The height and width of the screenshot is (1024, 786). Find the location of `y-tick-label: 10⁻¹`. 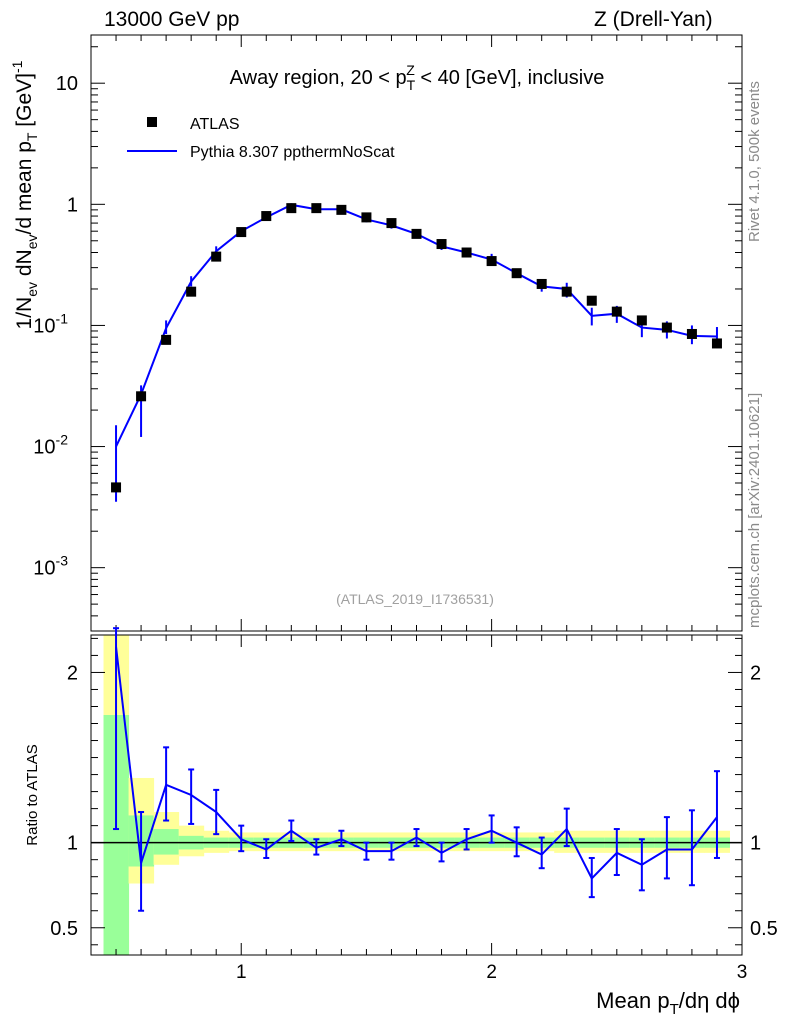

y-tick-label: 10⁻¹ is located at coordinates (50, 323).